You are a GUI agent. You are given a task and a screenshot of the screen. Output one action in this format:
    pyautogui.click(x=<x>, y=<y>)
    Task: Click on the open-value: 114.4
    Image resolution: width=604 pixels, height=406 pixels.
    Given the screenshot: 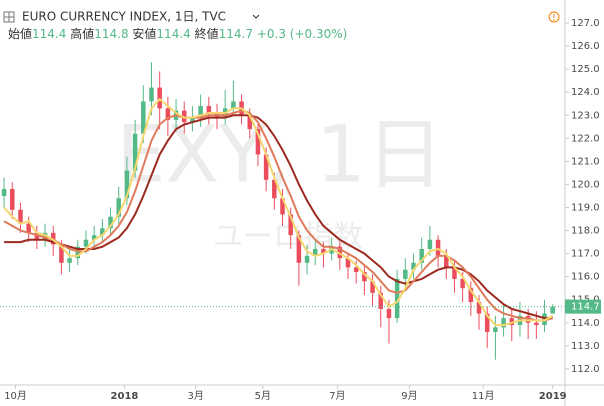 What is the action you would take?
    pyautogui.click(x=49, y=34)
    